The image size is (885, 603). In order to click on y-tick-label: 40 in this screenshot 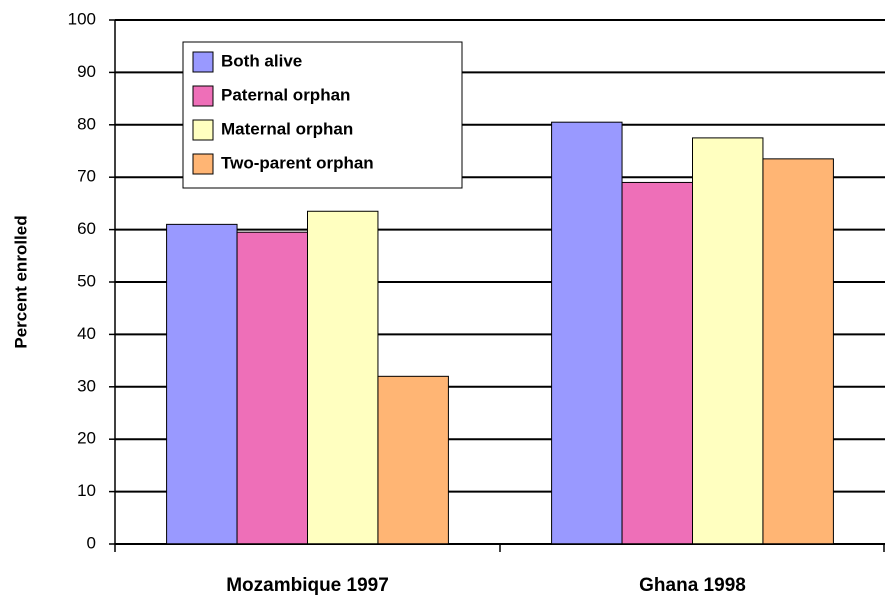, I will do `click(86, 333)`.